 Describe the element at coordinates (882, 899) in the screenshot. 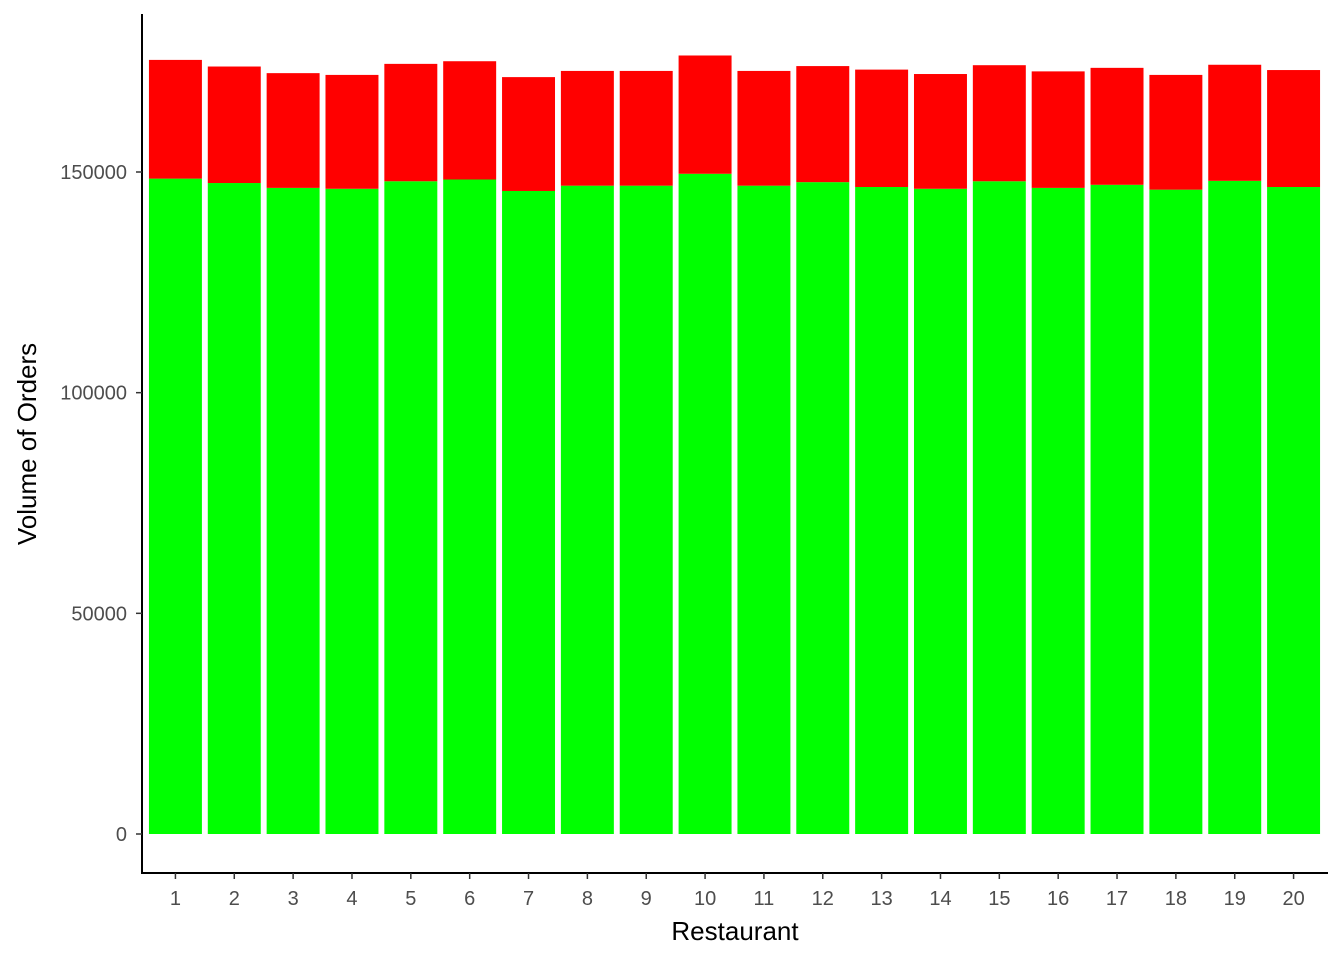

I see `x-tick-label: 13` at that location.